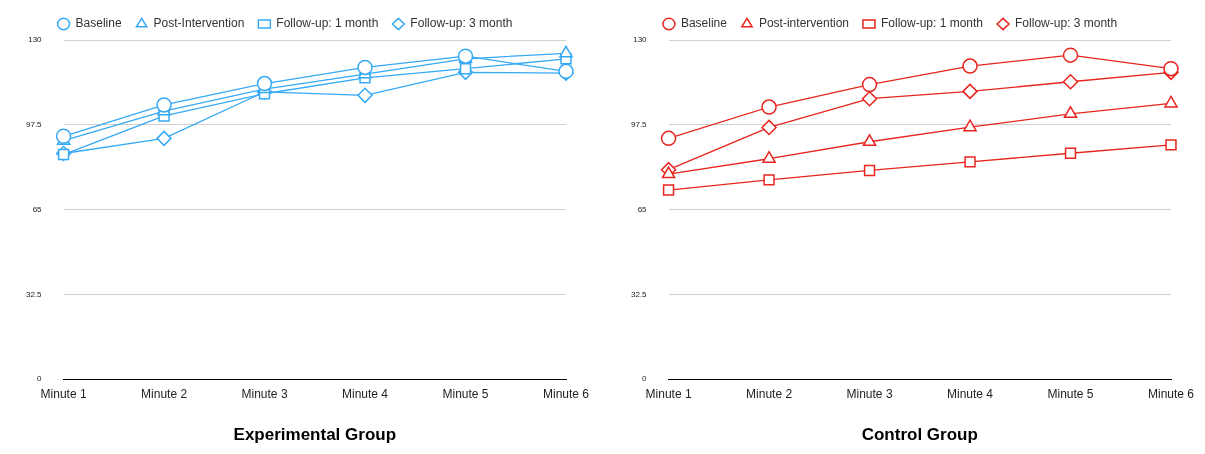  I want to click on legend-label: Post-intervention, so click(803, 23).